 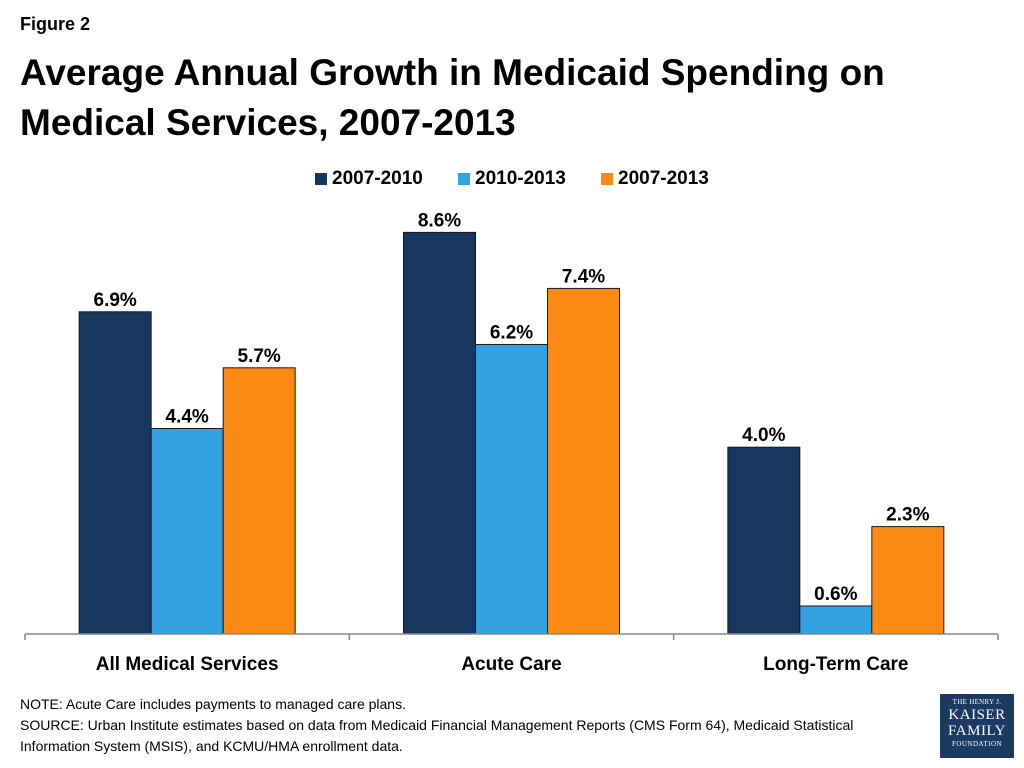 What do you see at coordinates (55, 24) in the screenshot?
I see `figure-label: Figure 2` at bounding box center [55, 24].